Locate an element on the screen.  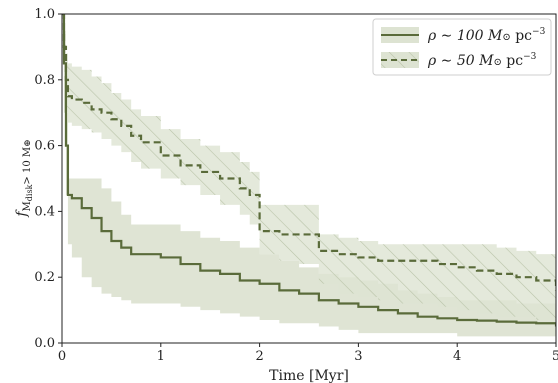
x-tick-label: 1 is located at coordinates (161, 356).